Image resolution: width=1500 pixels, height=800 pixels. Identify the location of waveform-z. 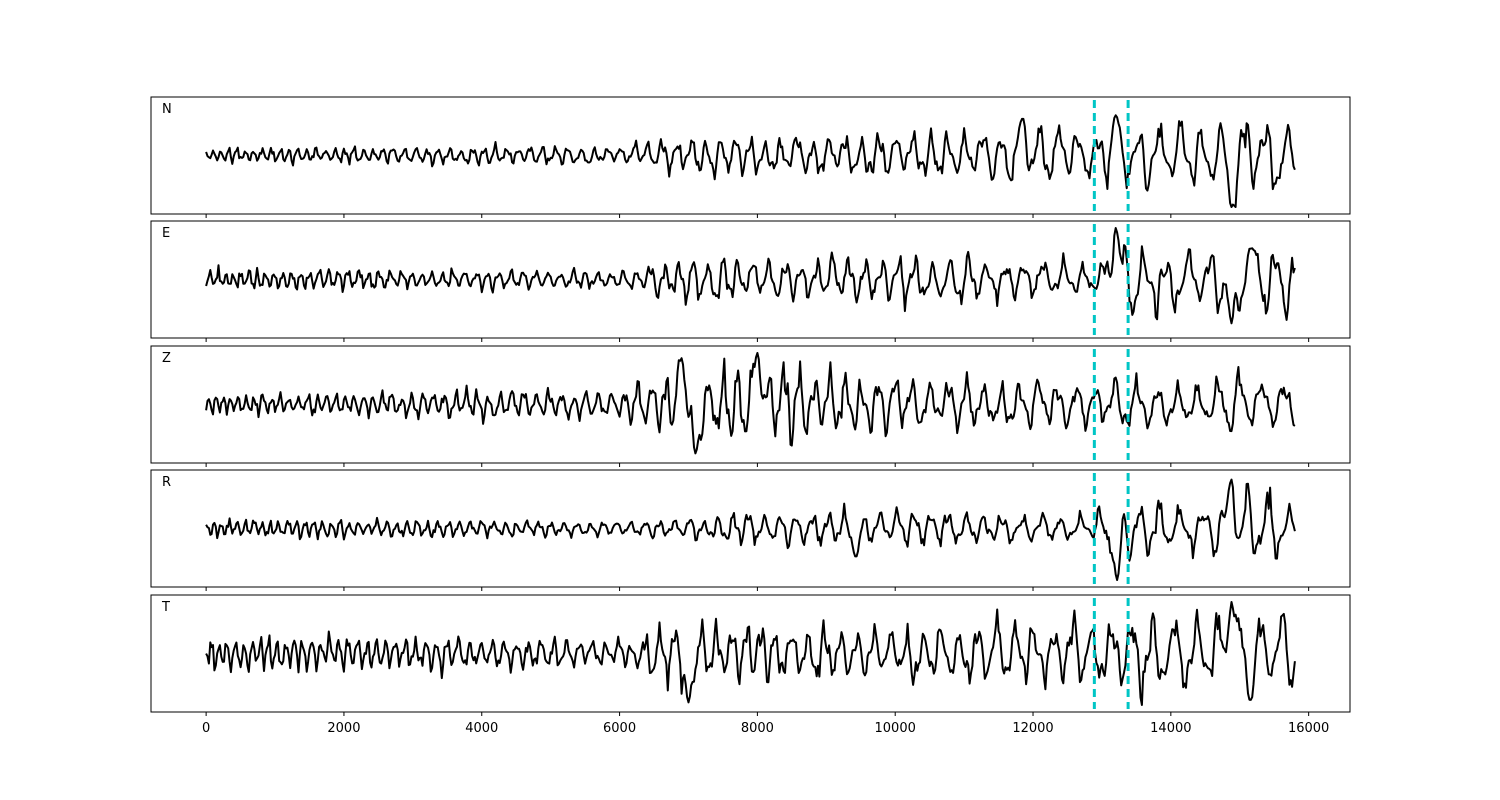
(750, 403).